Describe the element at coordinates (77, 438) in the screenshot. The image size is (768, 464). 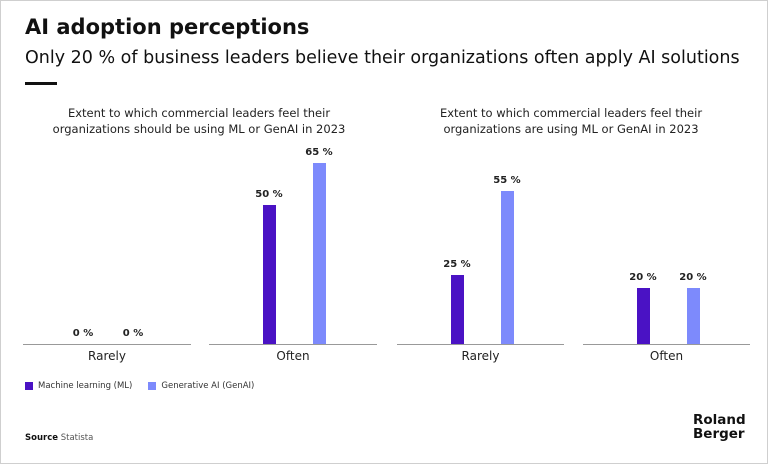
I see `source-value: Statista` at that location.